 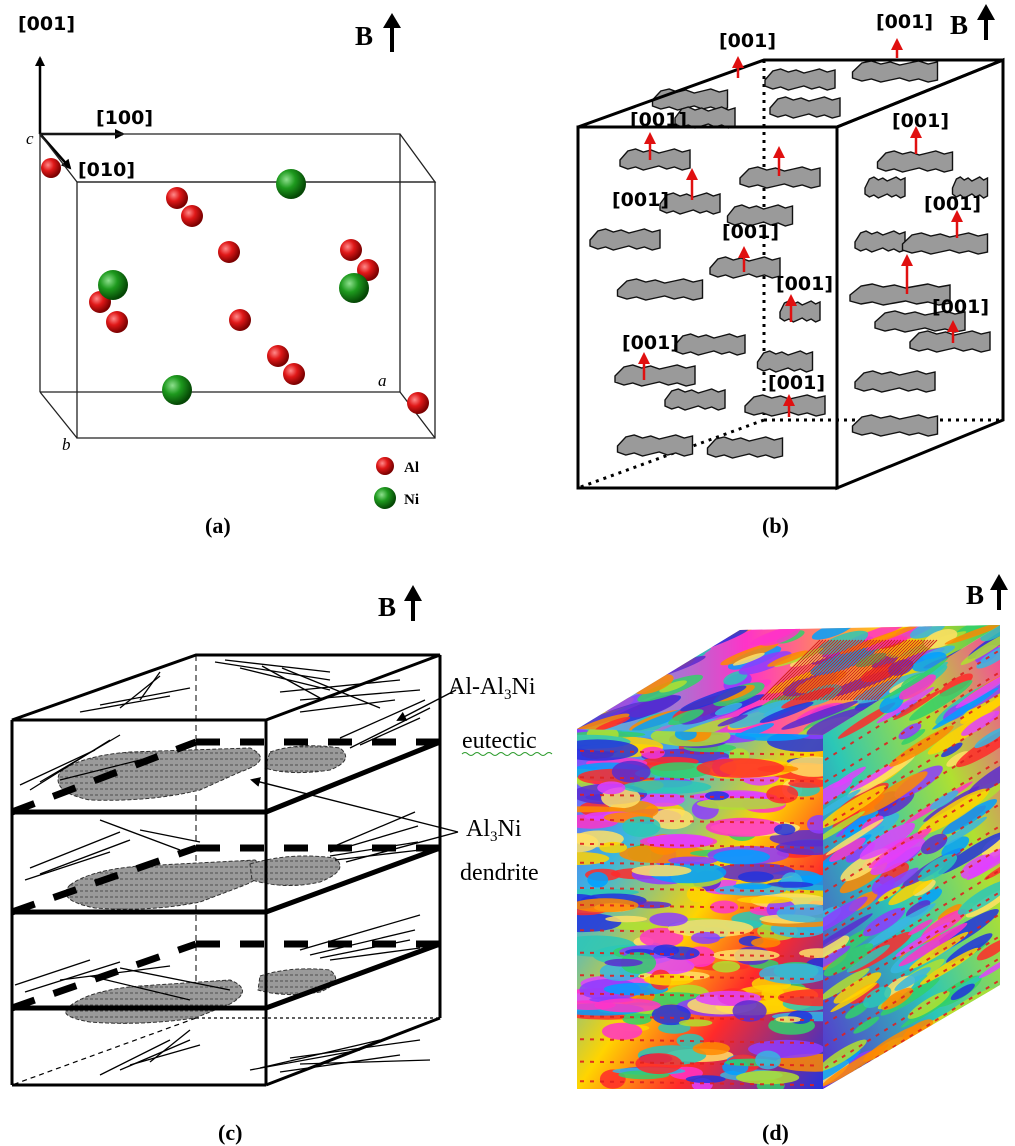 I want to click on al-atoms, so click(x=235, y=286).